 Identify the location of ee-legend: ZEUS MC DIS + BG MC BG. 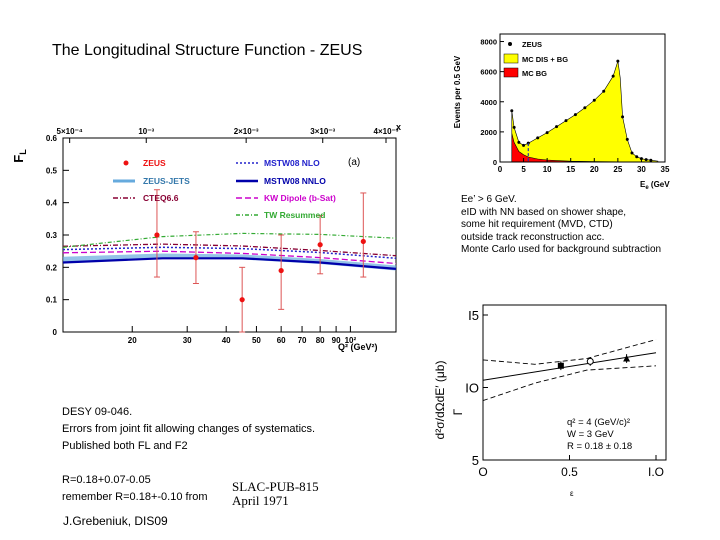
(535, 59).